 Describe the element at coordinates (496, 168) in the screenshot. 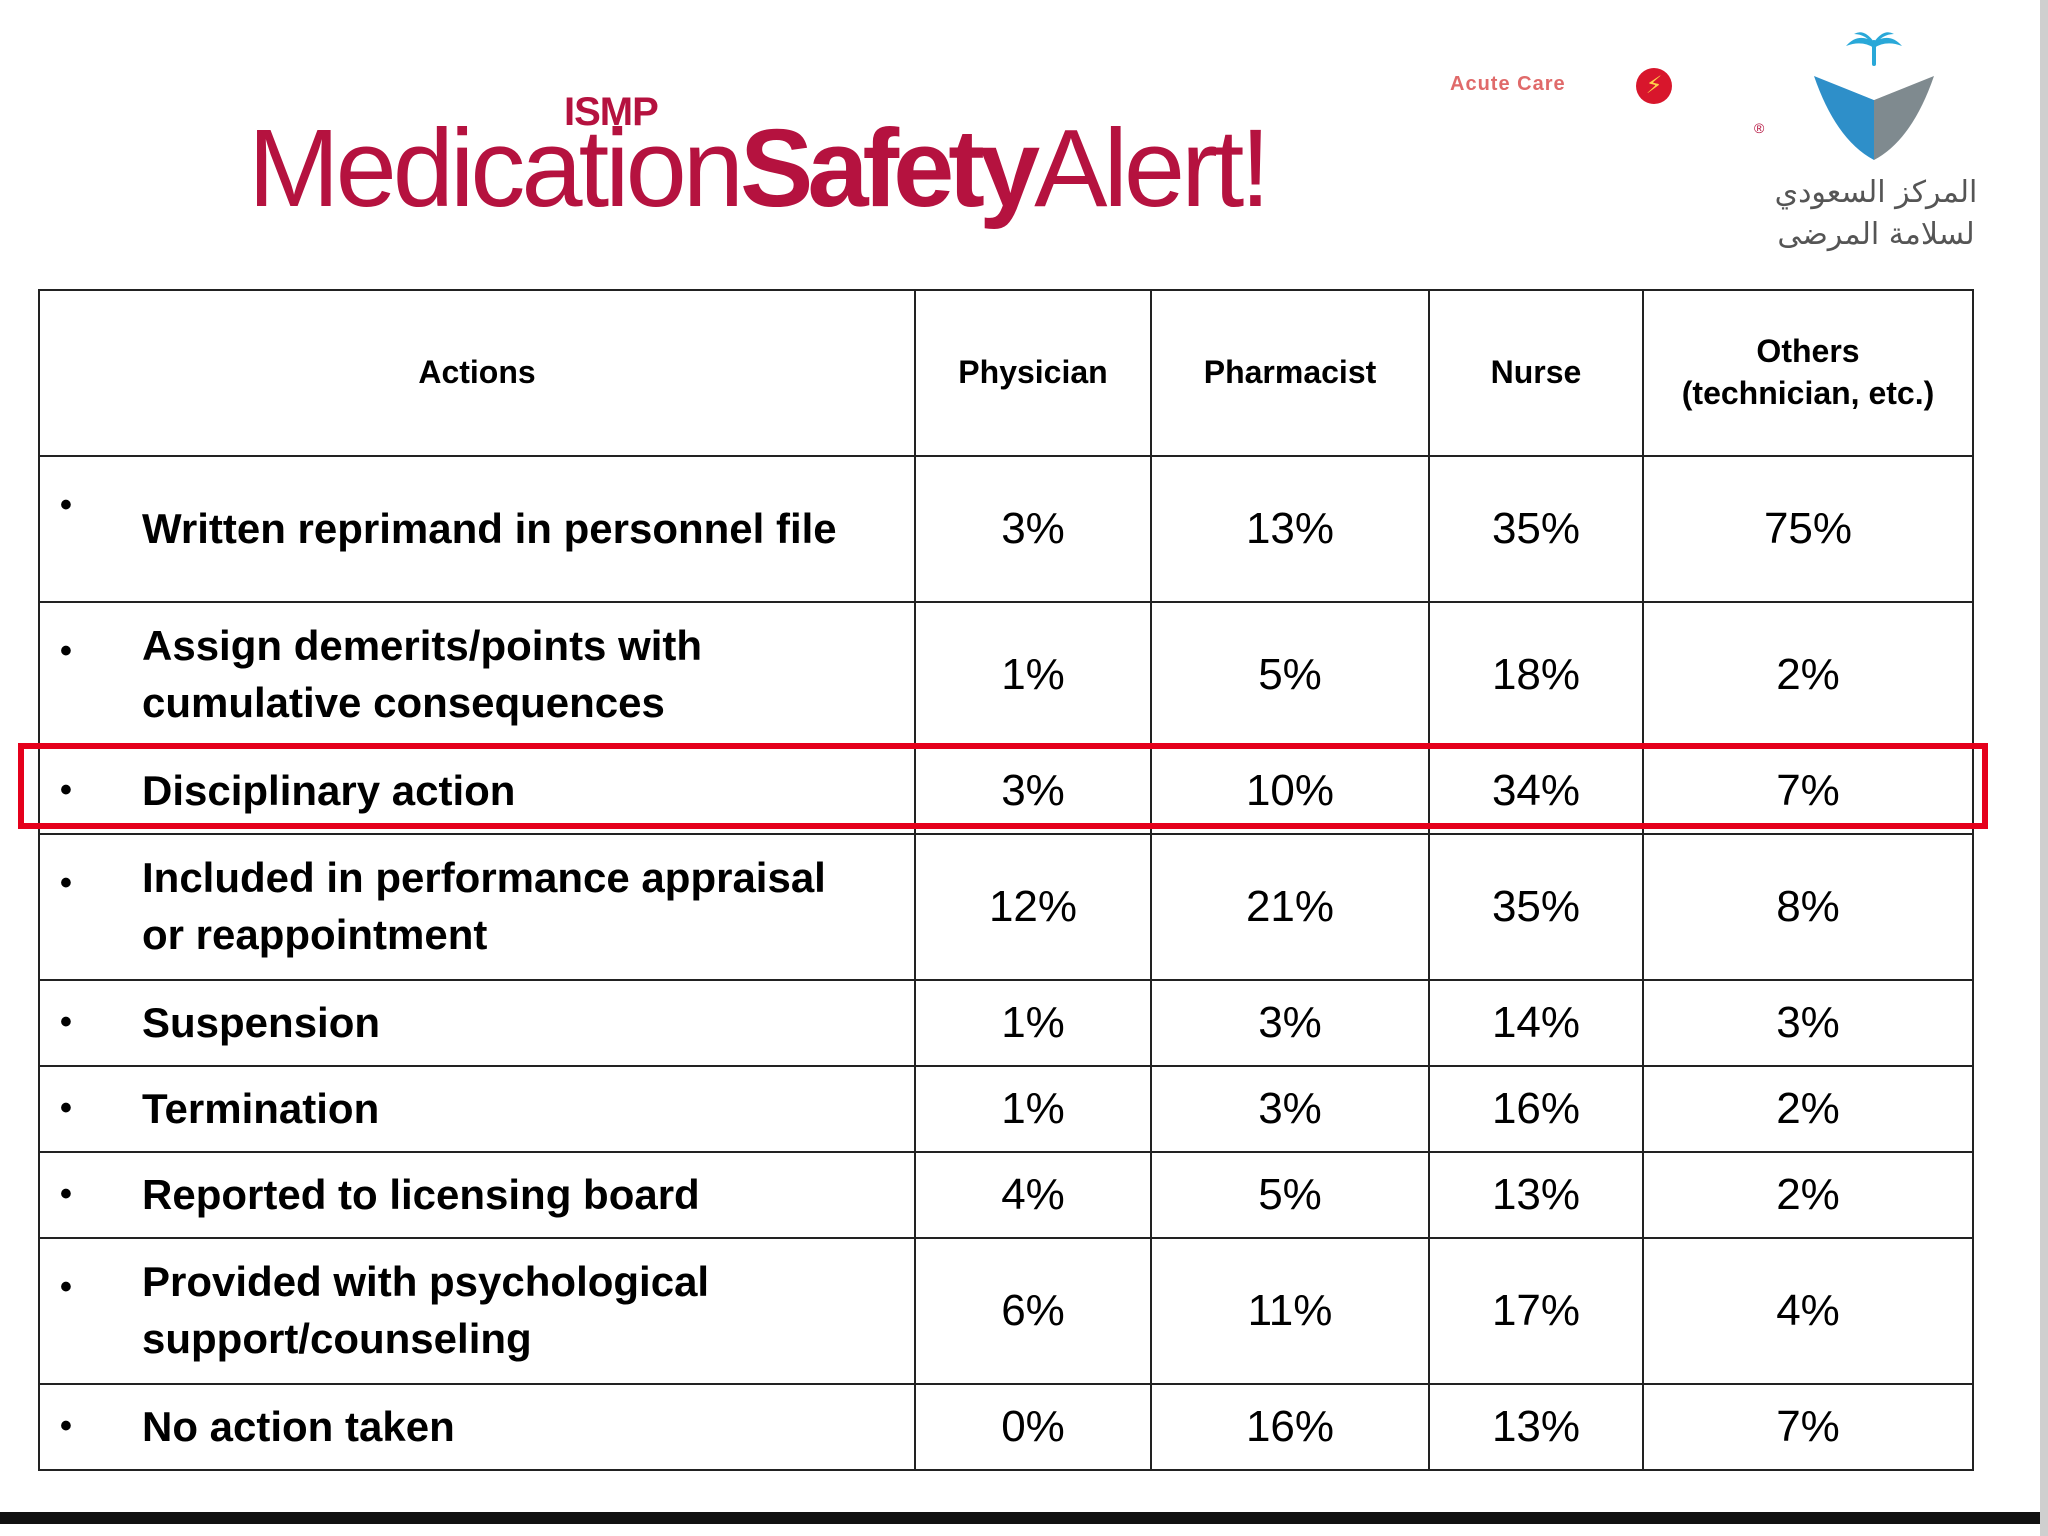

I see `banner-title-medication: Medication` at that location.